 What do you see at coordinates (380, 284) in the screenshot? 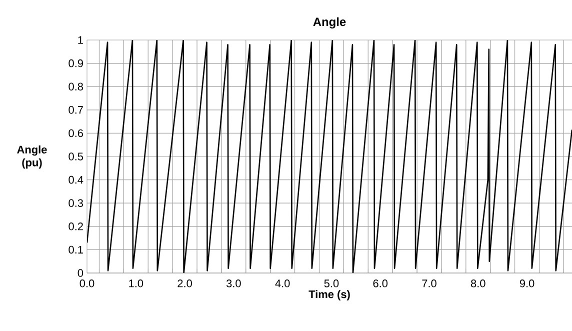
I see `x-tick-label: 6.0` at bounding box center [380, 284].